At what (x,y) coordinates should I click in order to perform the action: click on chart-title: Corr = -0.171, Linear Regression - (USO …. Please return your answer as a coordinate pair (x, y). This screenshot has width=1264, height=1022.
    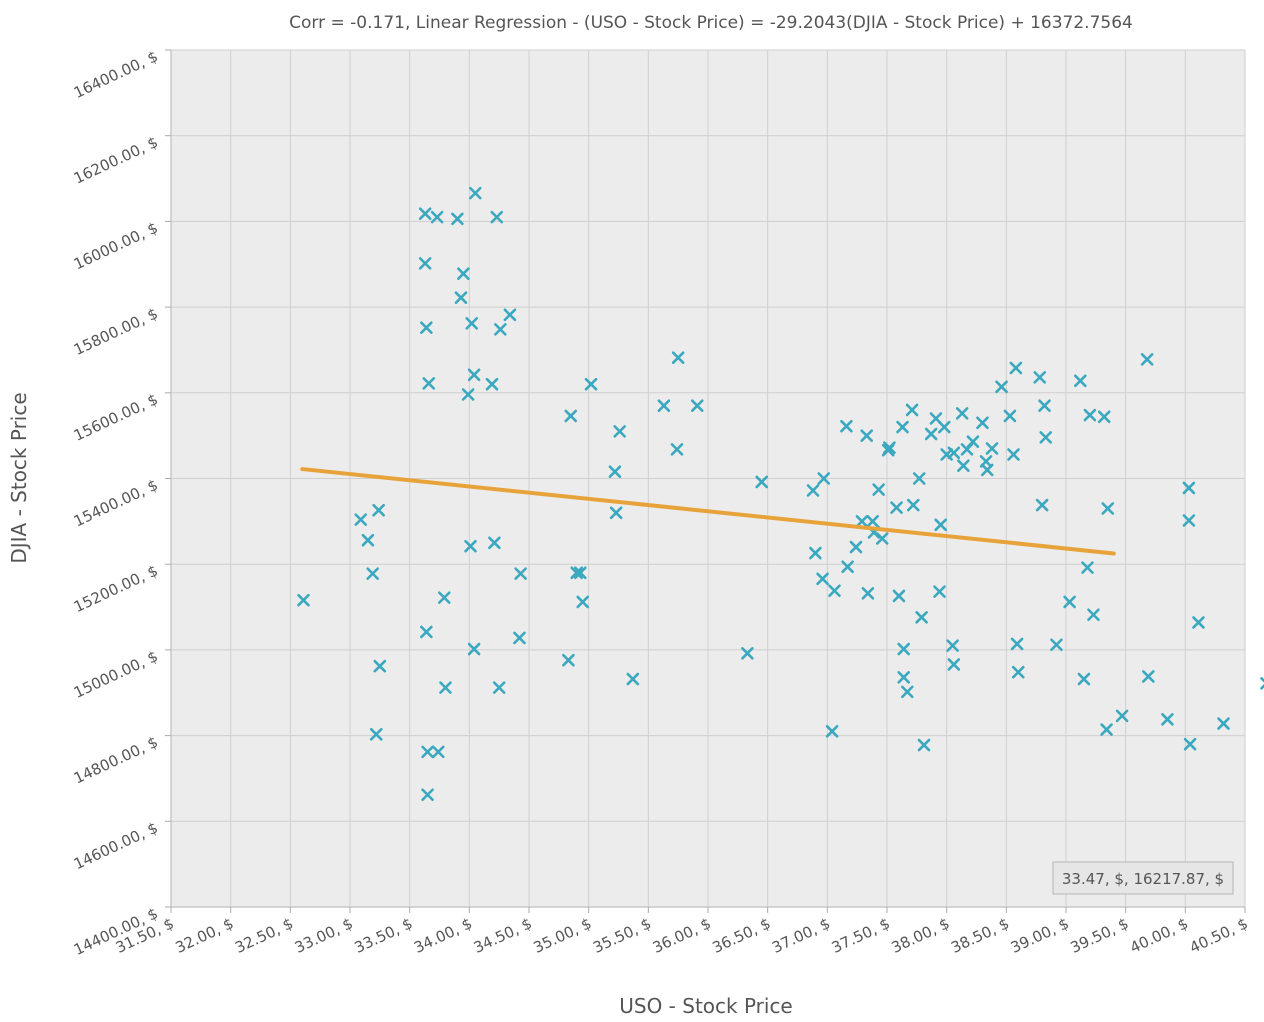
    Looking at the image, I should click on (711, 23).